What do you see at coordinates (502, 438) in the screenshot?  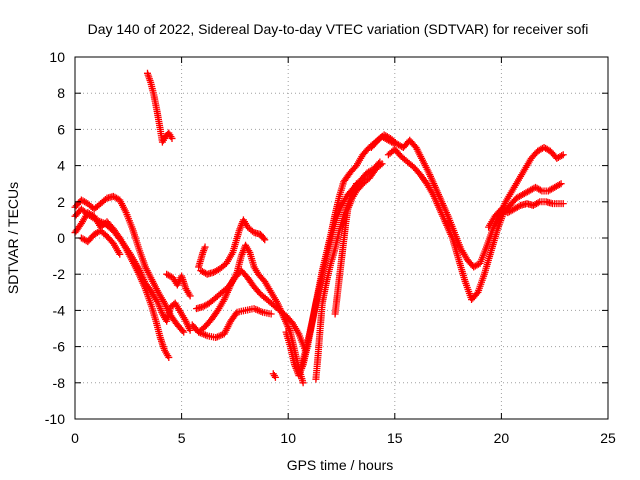 I see `x-tick-label: 20` at bounding box center [502, 438].